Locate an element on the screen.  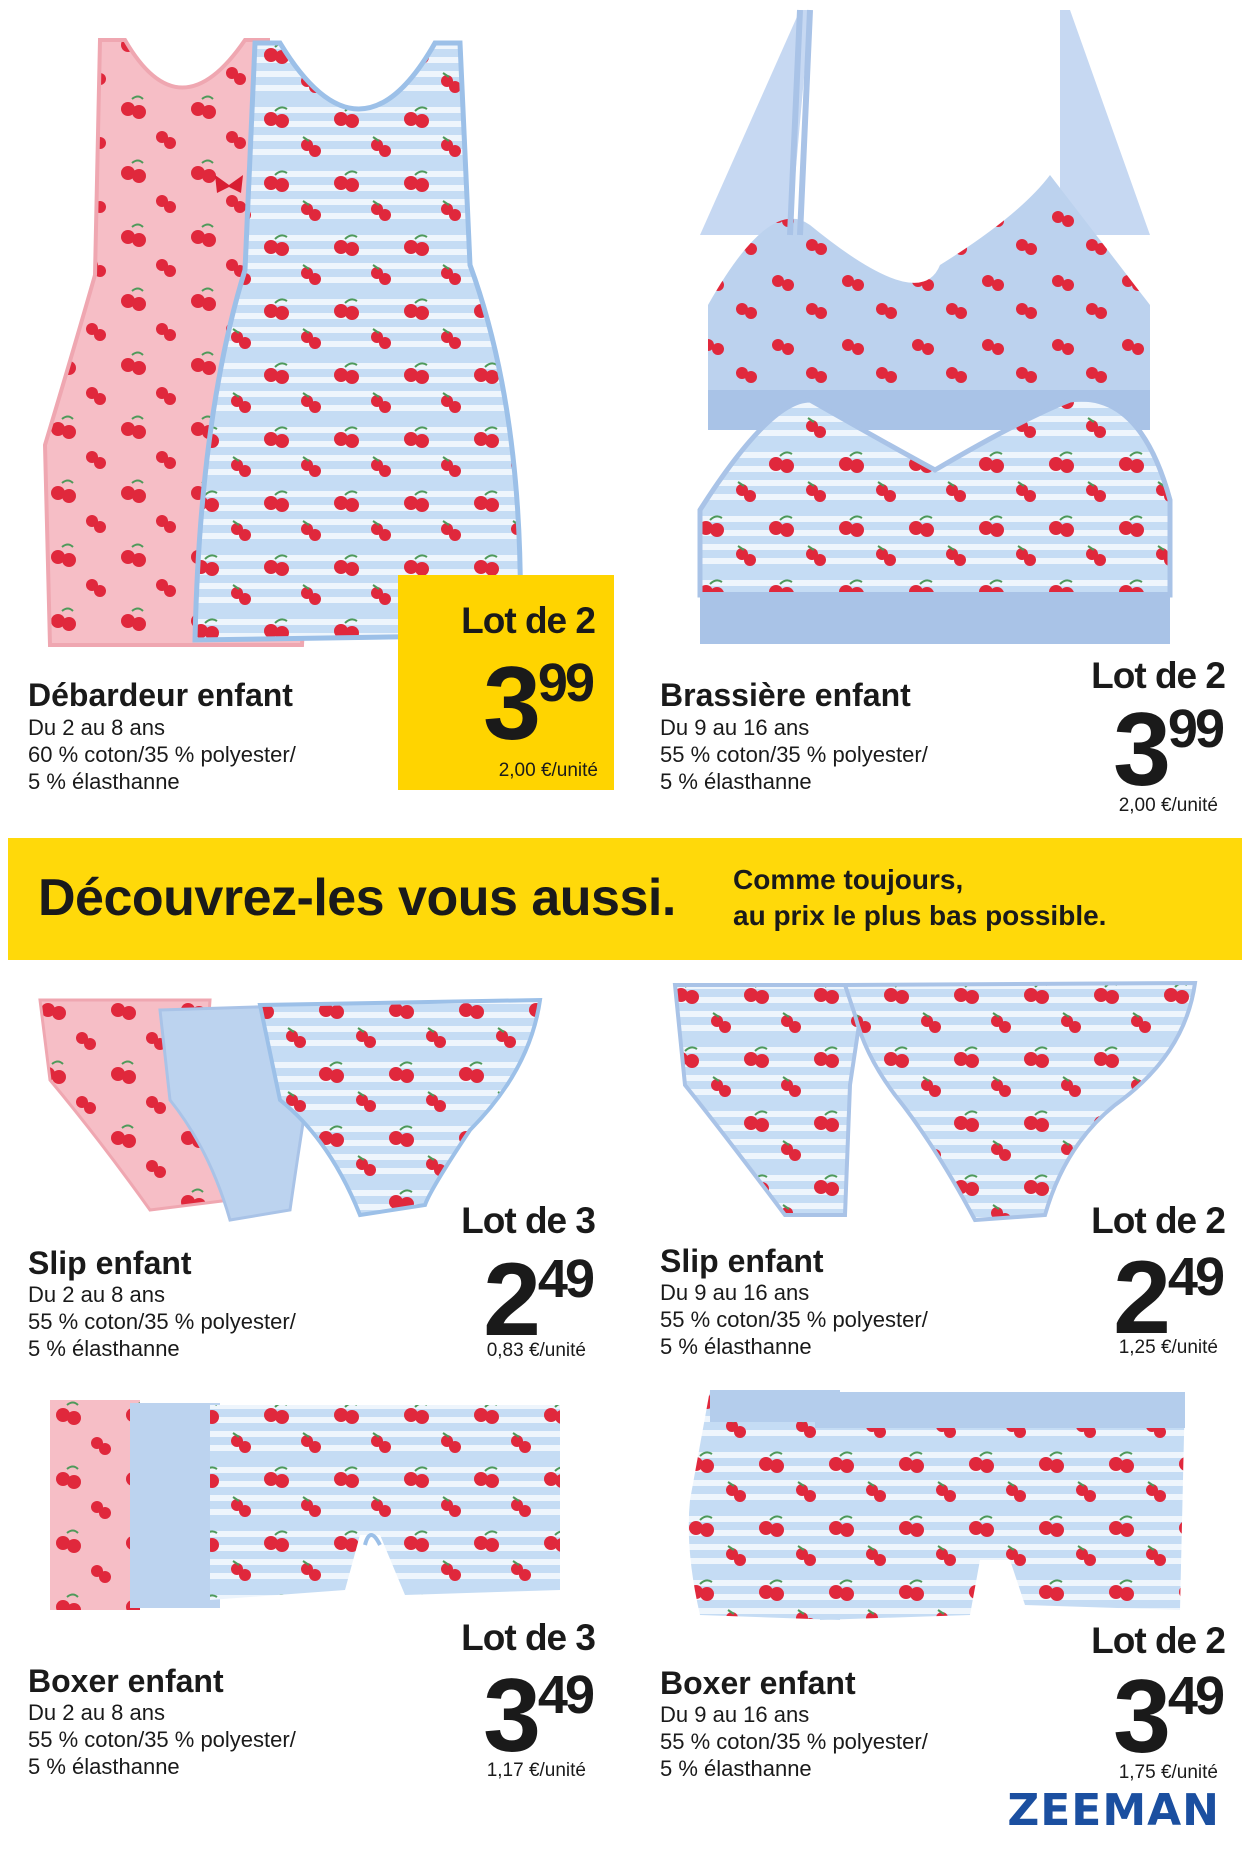
boxers-set-big-image is located at coordinates (936, 1505).